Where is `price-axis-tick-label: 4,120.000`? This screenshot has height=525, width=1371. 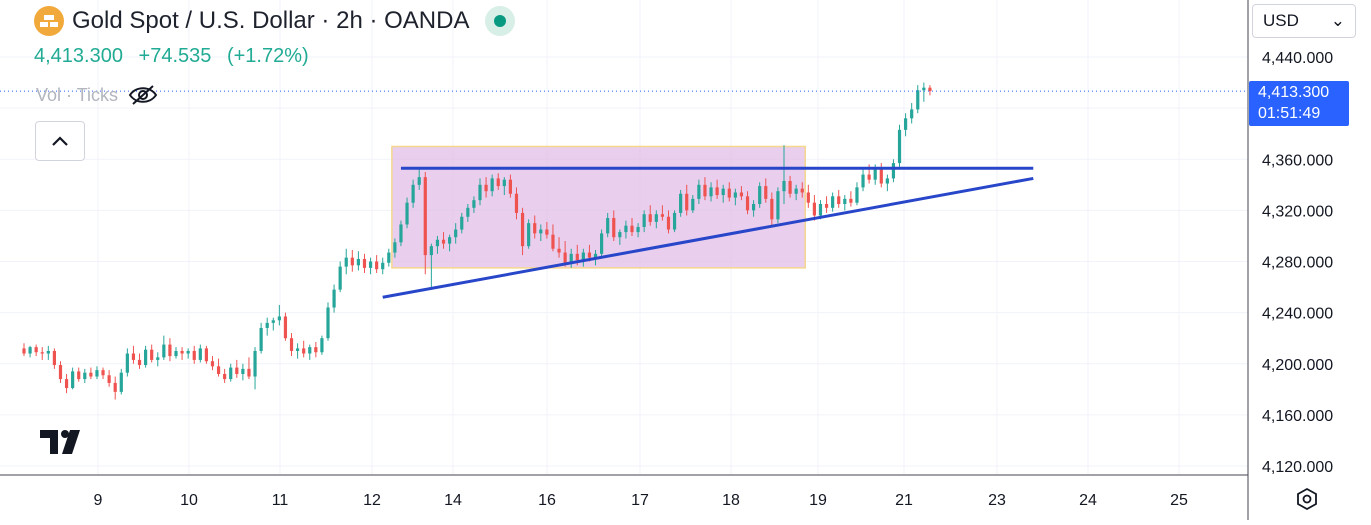
price-axis-tick-label: 4,120.000 is located at coordinates (1297, 467).